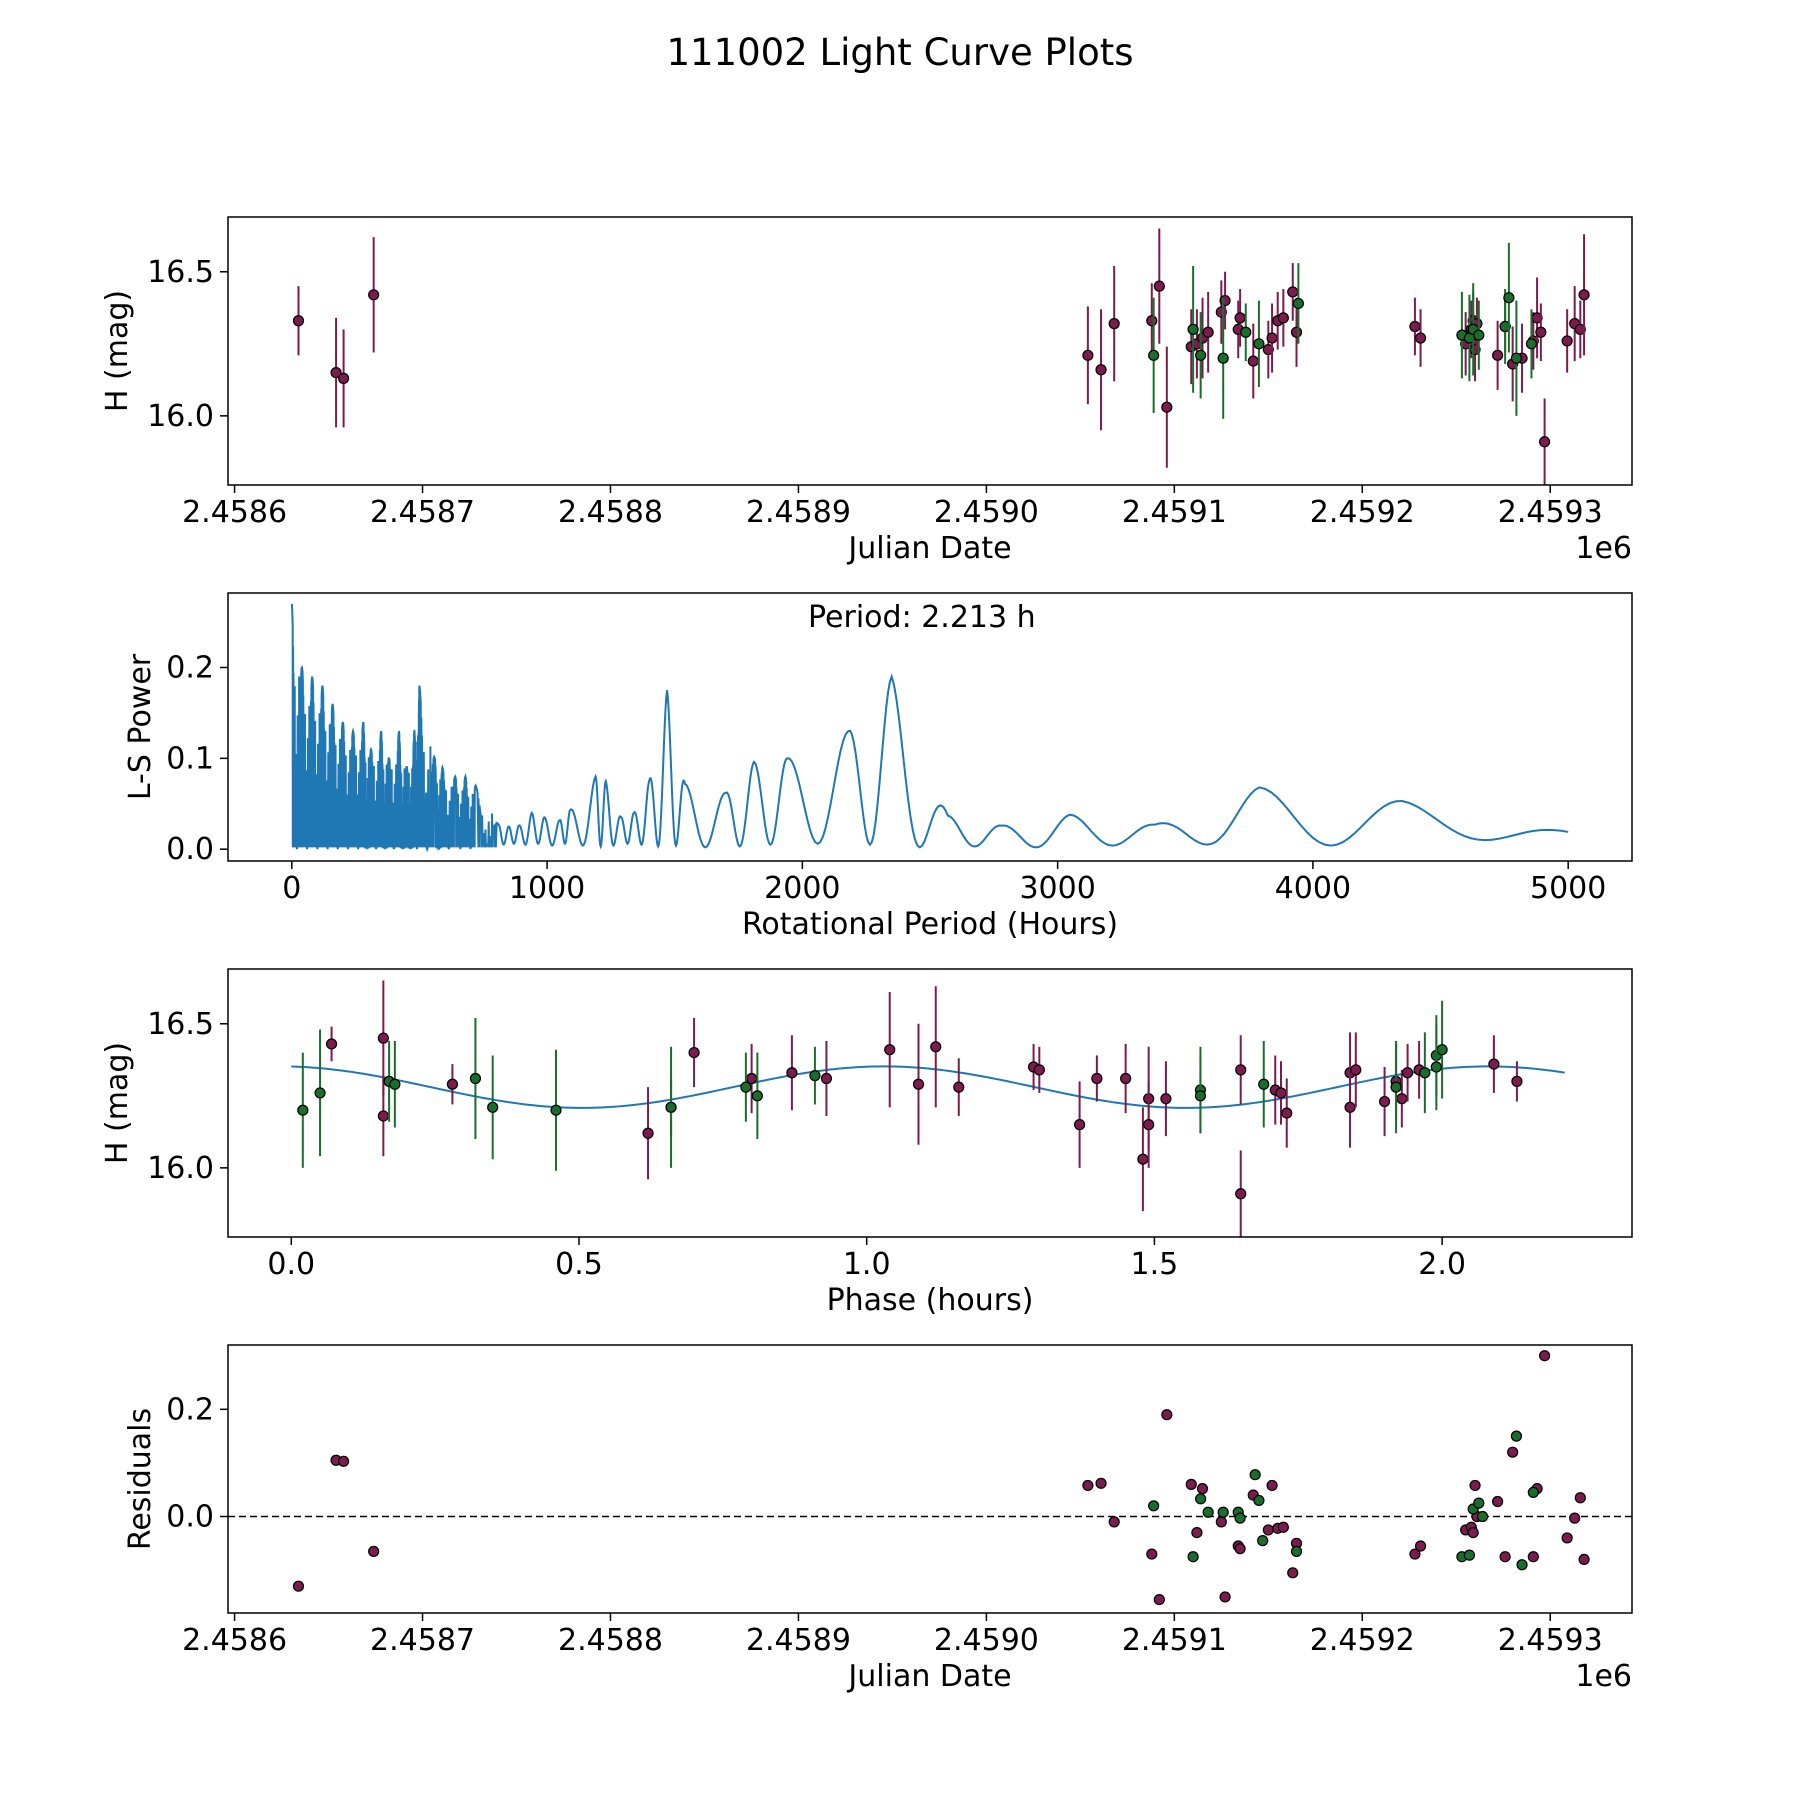 Image resolution: width=1800 pixels, height=1800 pixels. What do you see at coordinates (986, 1640) in the screenshot?
I see `x-tick-label: 2.4590` at bounding box center [986, 1640].